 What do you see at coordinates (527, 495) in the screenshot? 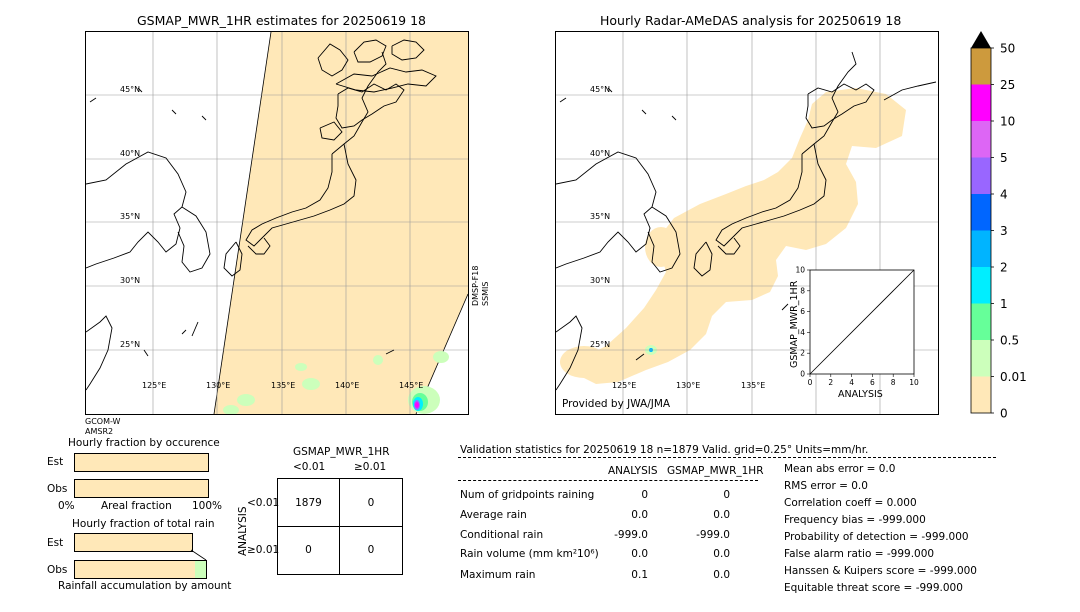
I see `validation-row-label: Num of gridpoints raining` at bounding box center [527, 495].